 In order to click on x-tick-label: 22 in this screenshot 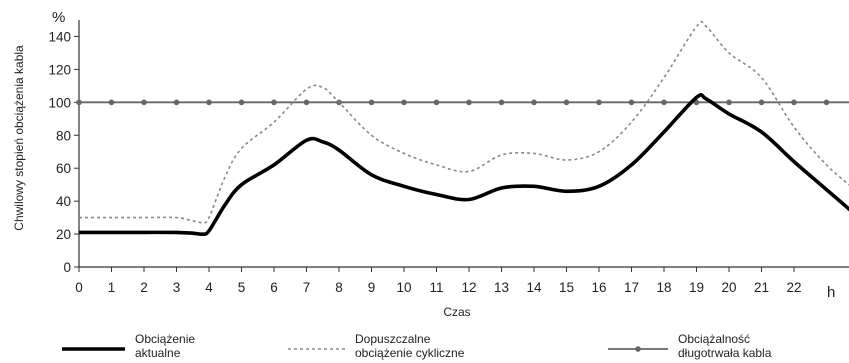, I will do `click(793, 287)`.